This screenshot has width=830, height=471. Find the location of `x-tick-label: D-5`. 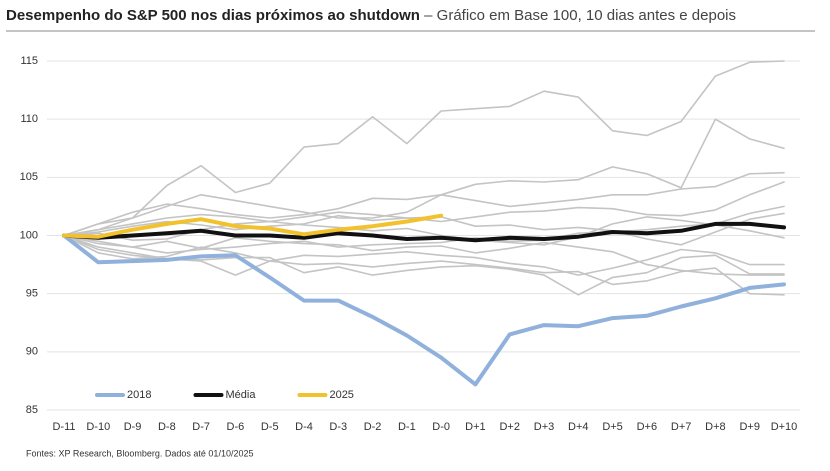

x-tick-label: D-5 is located at coordinates (270, 427).